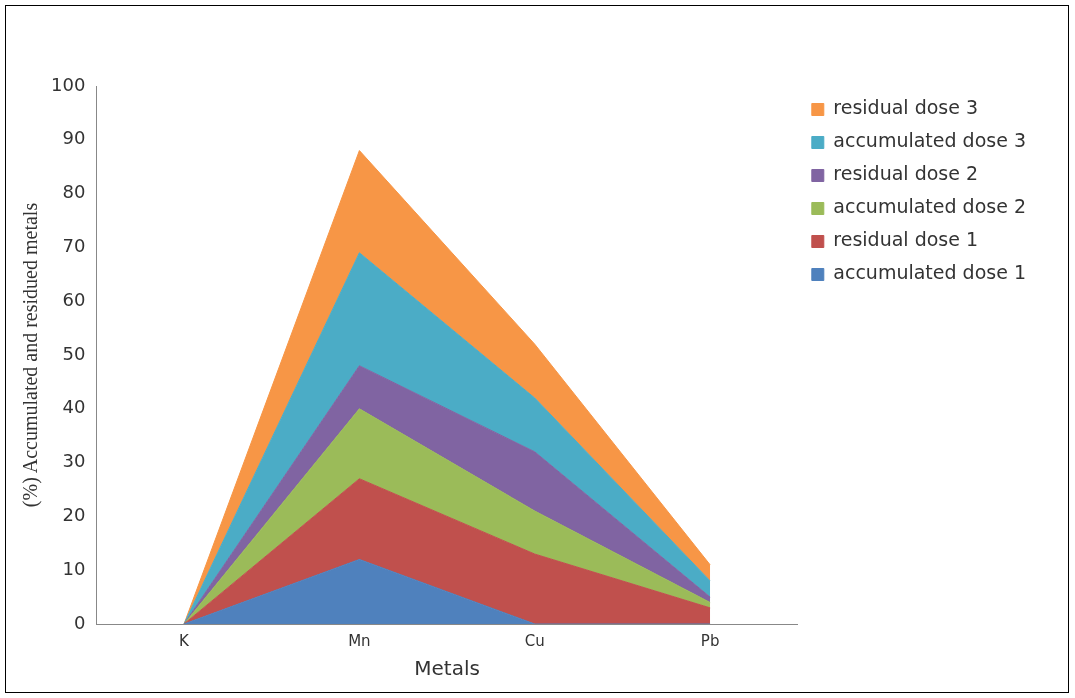 The image size is (1075, 698). I want to click on y-tick-label: 10, so click(74, 568).